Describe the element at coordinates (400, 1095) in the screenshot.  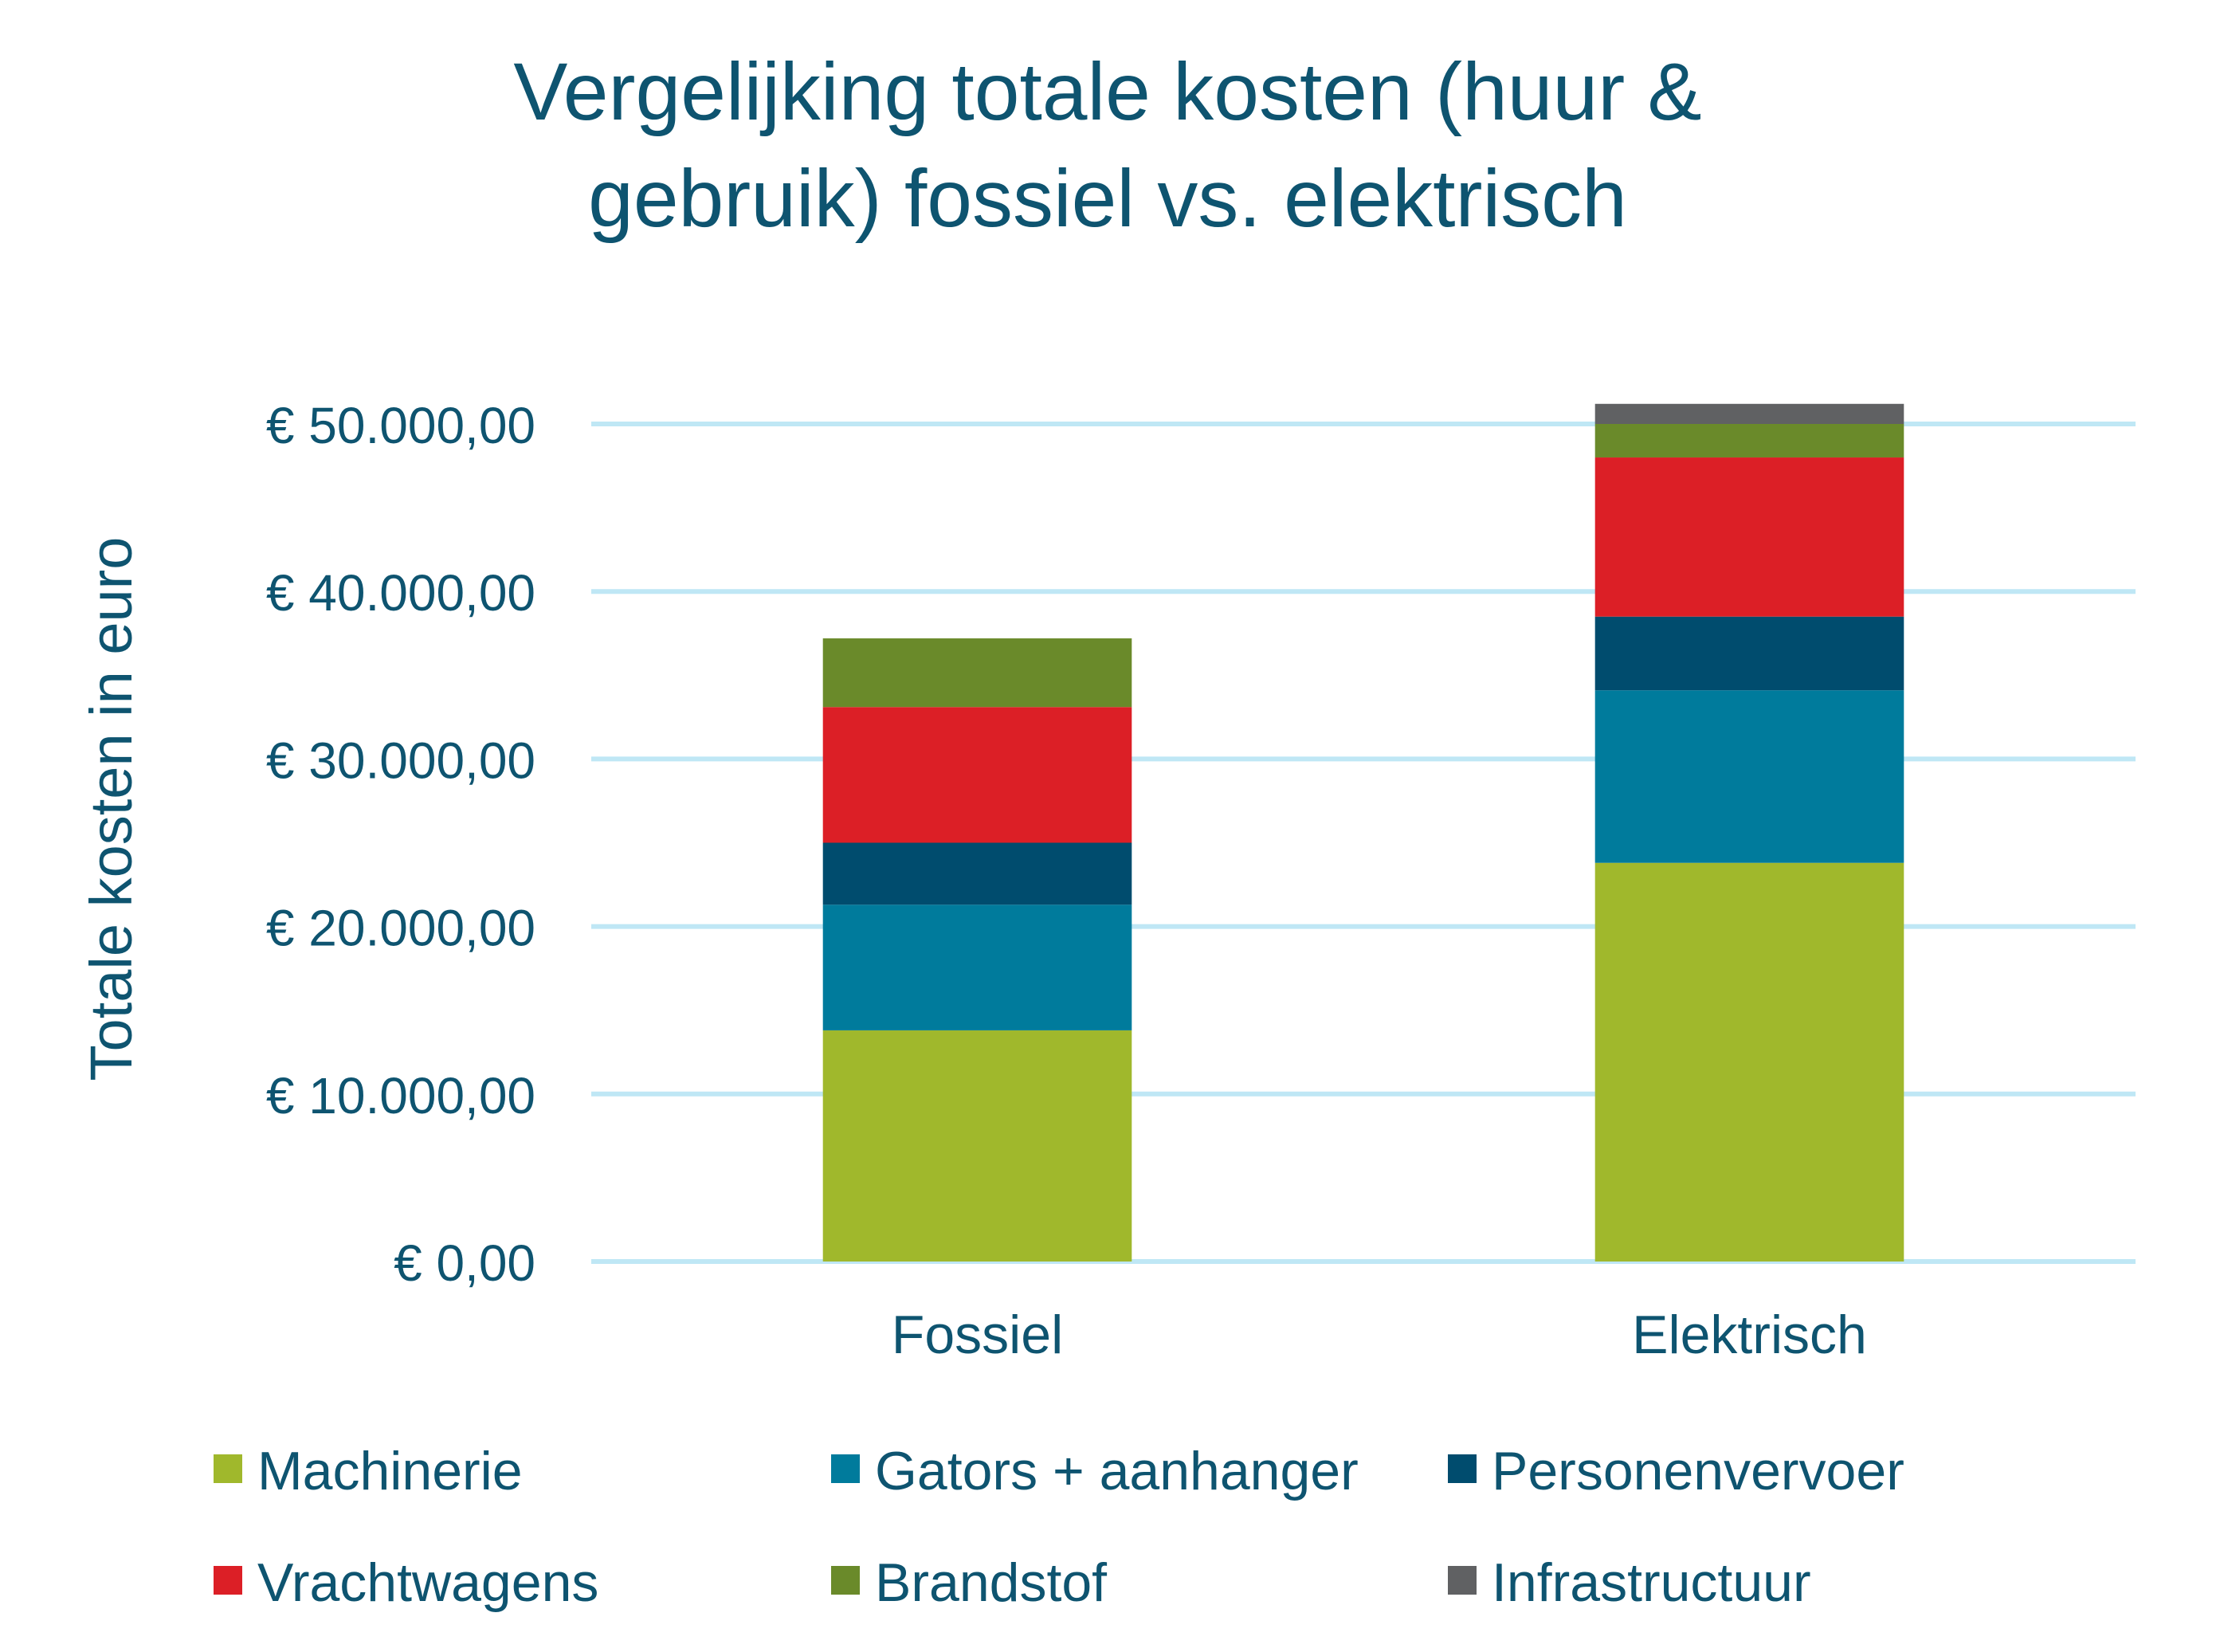
I see `y-tick-label: € 10.000,00` at that location.